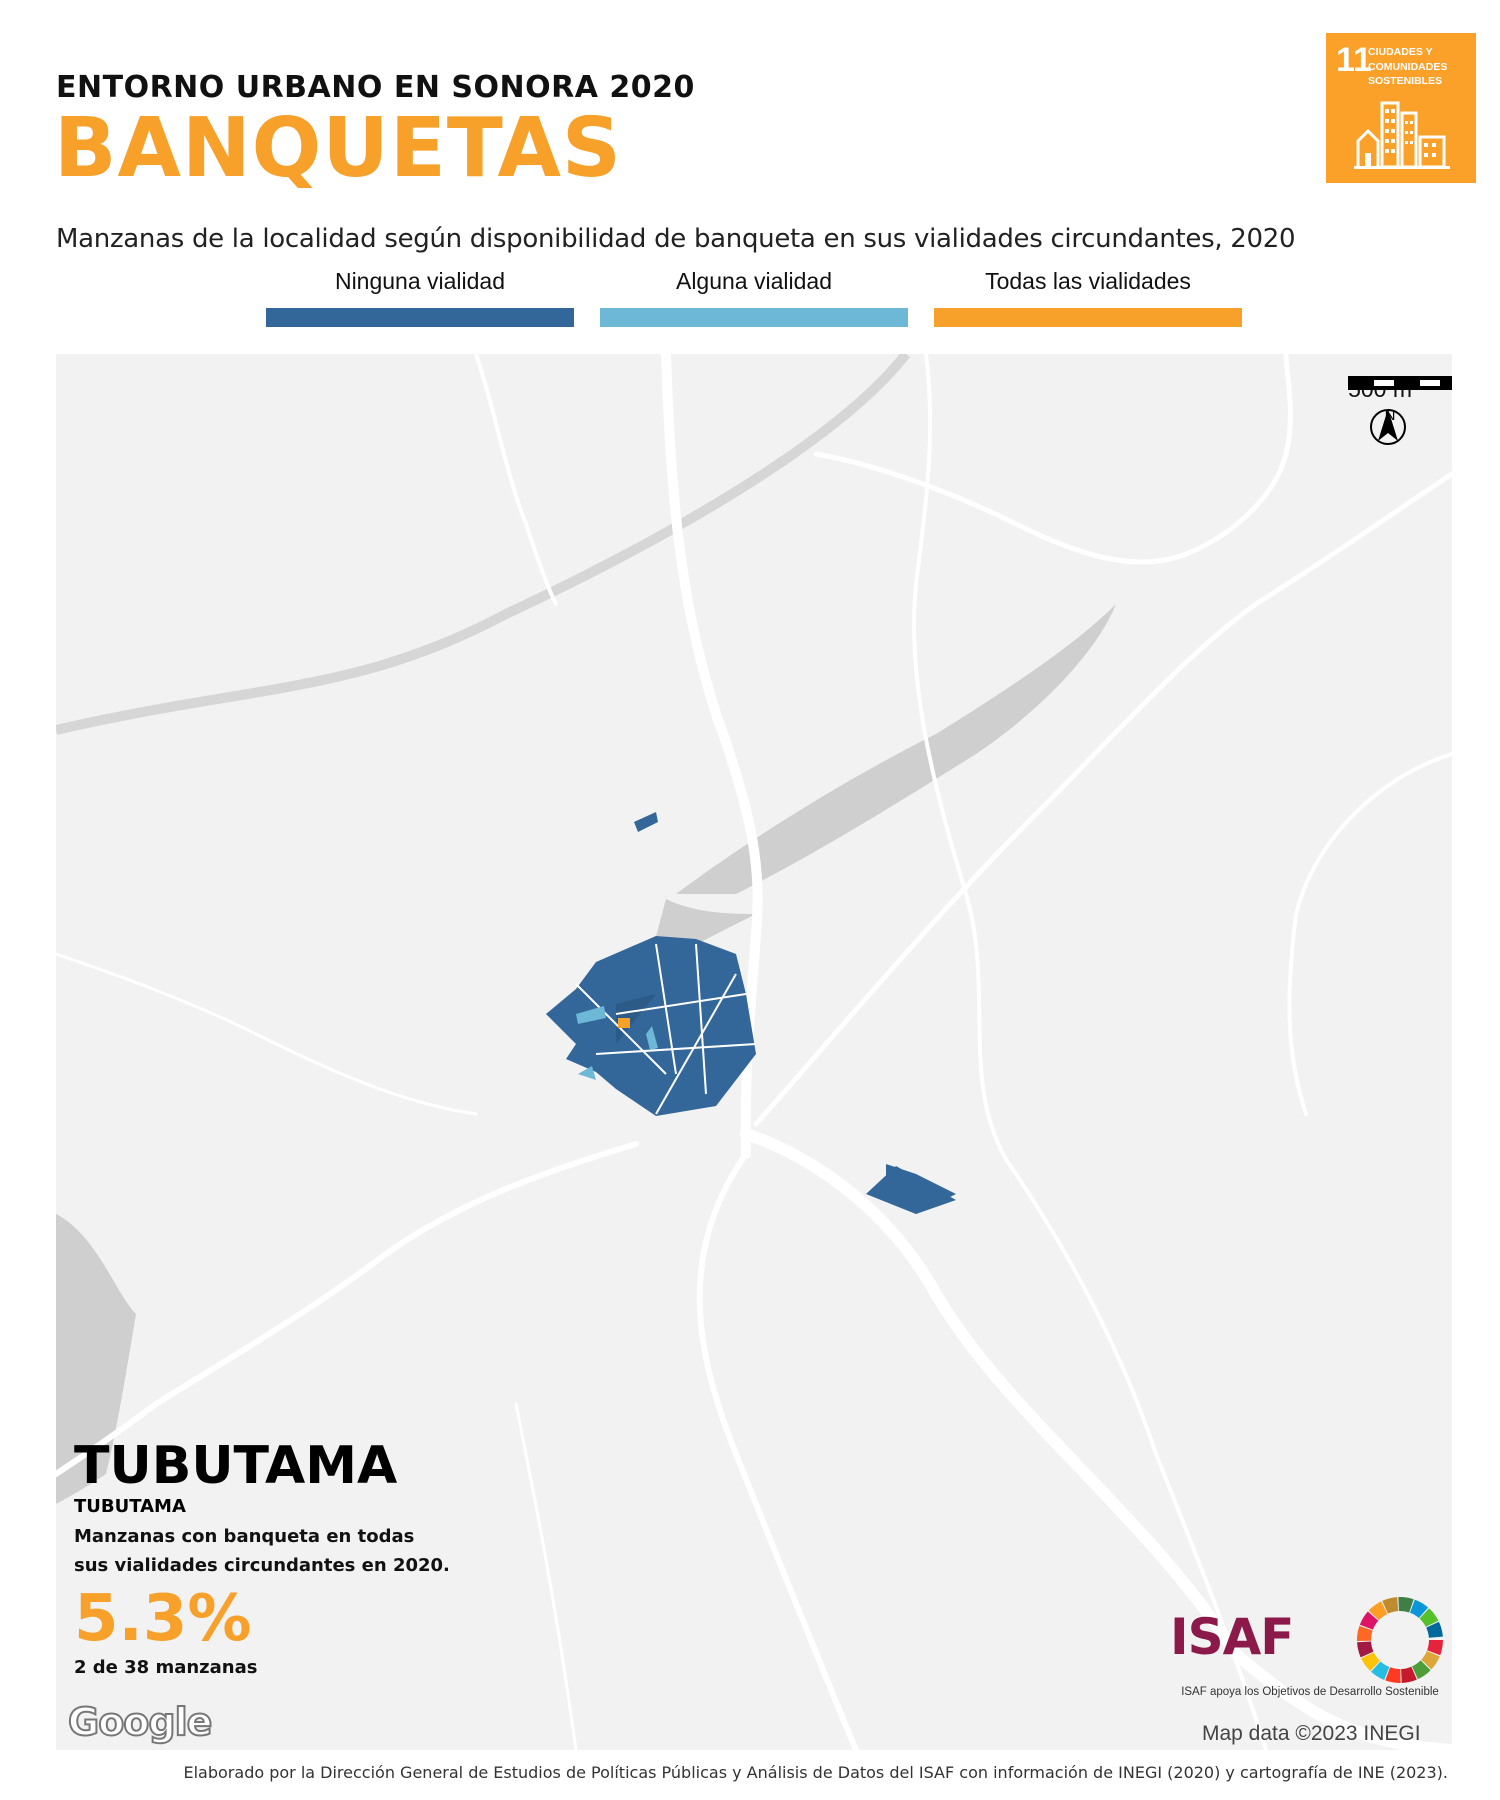 The height and width of the screenshot is (1800, 1500). Describe the element at coordinates (96, 1359) in the screenshot. I see `lake-area` at that location.